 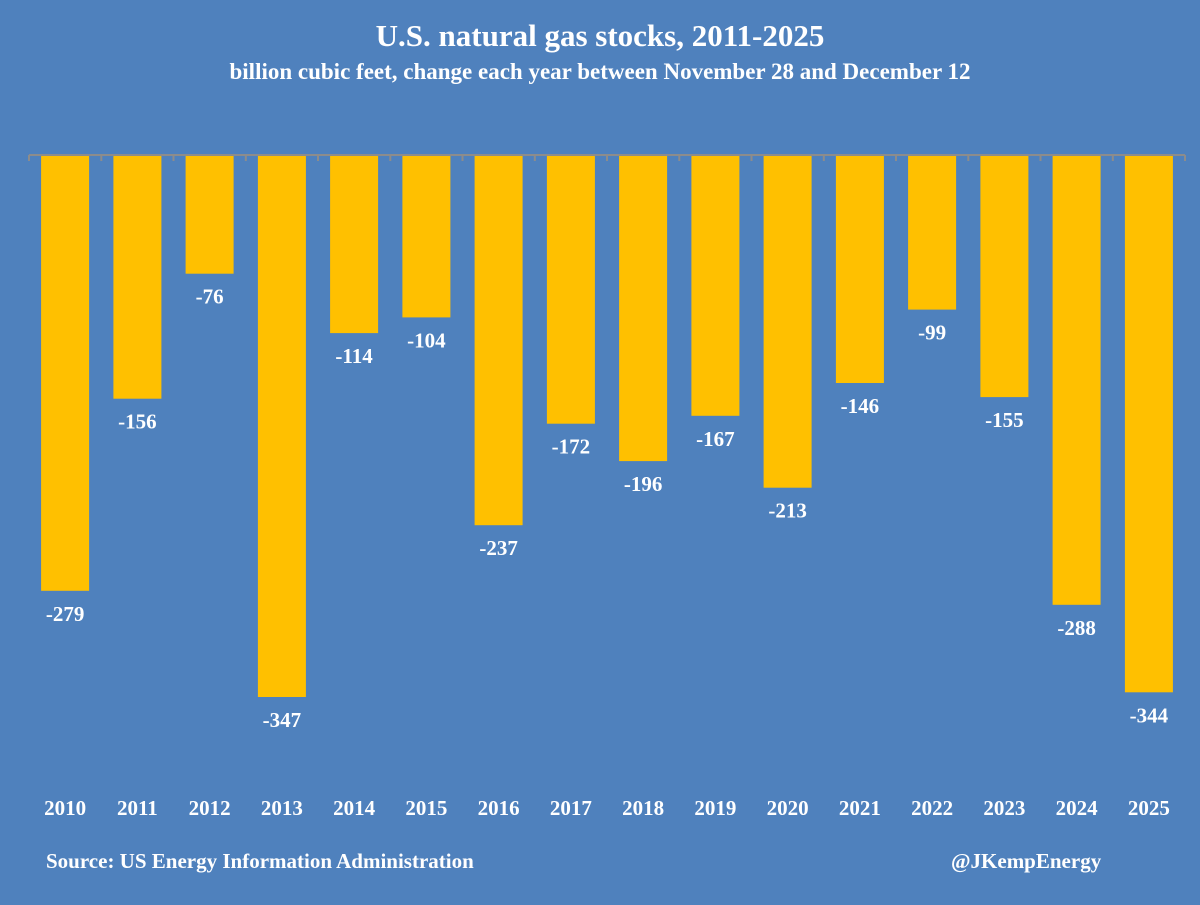 What do you see at coordinates (715, 285) in the screenshot?
I see `bar-2019` at bounding box center [715, 285].